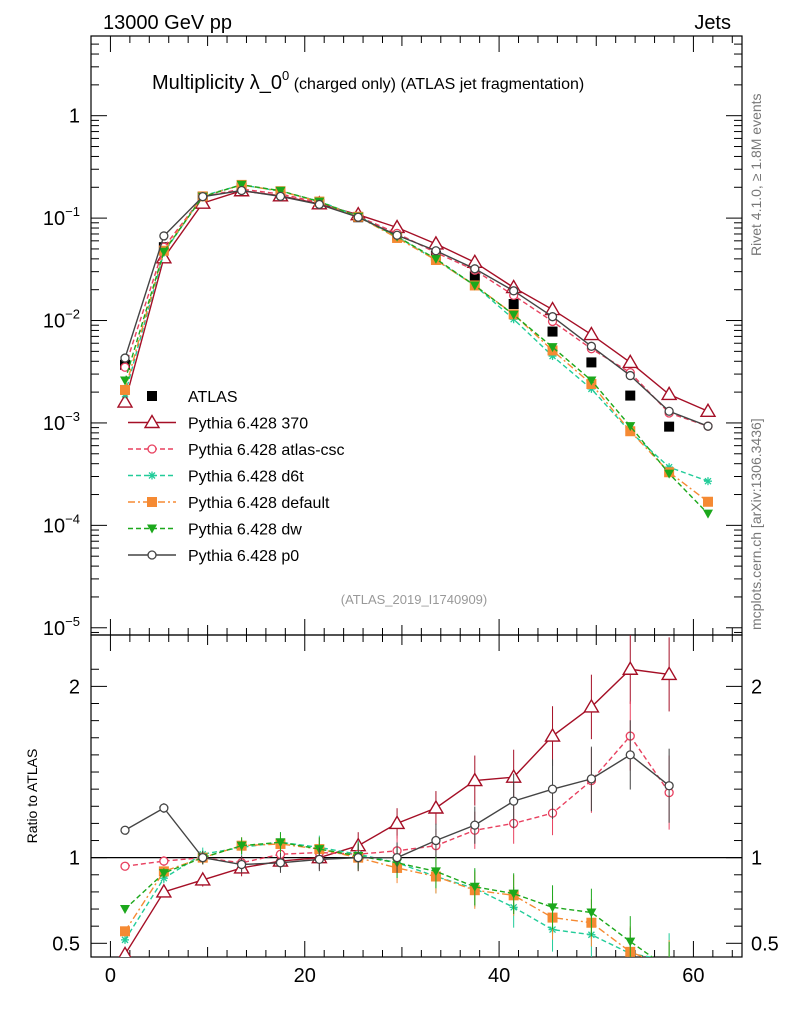  What do you see at coordinates (765, 944) in the screenshot?
I see `ratio-y-tick-label-right: 0.5` at bounding box center [765, 944].